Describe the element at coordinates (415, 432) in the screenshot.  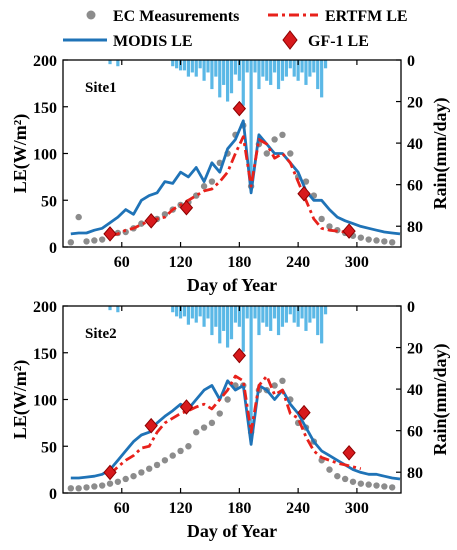
I see `y2-tick-label: 60` at that location.